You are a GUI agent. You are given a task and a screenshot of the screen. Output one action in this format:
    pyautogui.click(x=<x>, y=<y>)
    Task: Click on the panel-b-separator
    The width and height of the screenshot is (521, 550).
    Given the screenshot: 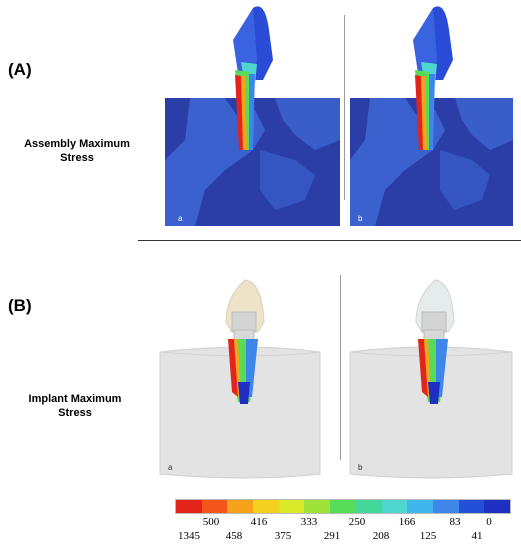 What is the action you would take?
    pyautogui.click(x=340, y=367)
    